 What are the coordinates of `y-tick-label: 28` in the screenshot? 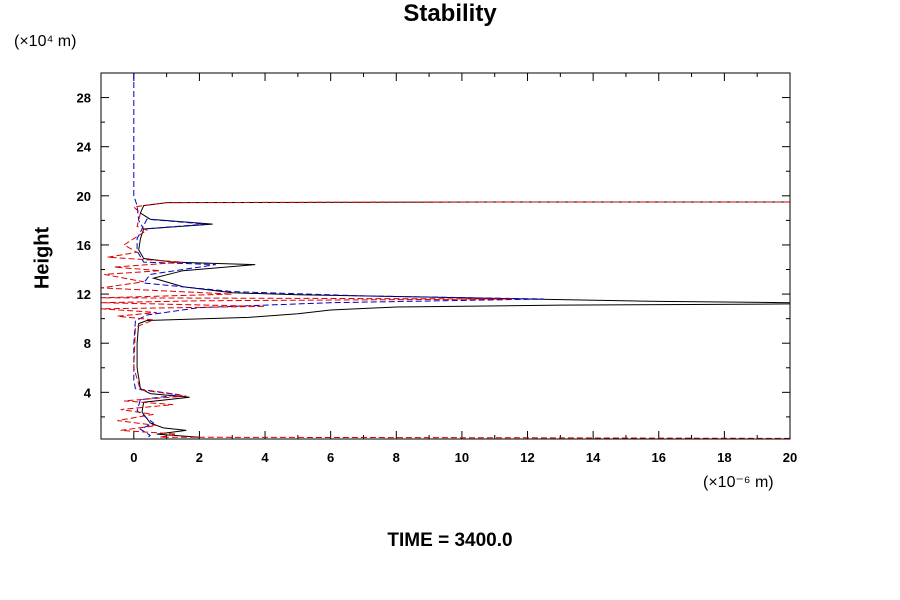 It's located at (84, 98).